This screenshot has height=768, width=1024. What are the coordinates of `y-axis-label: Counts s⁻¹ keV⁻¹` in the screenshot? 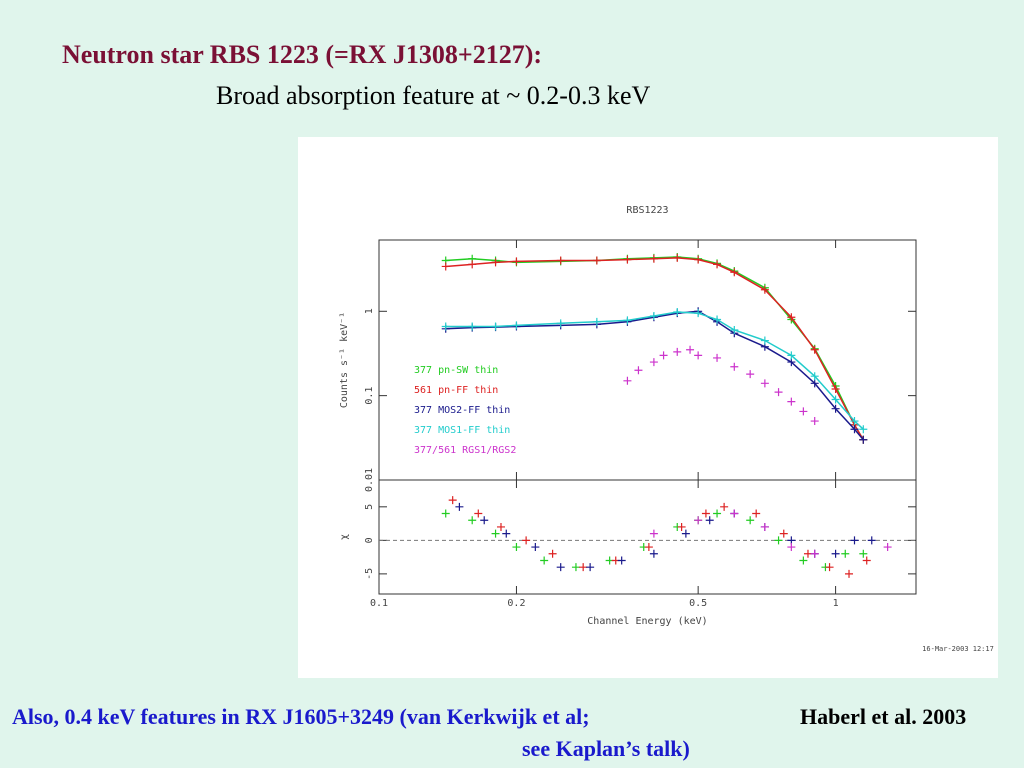 It's located at (344, 360).